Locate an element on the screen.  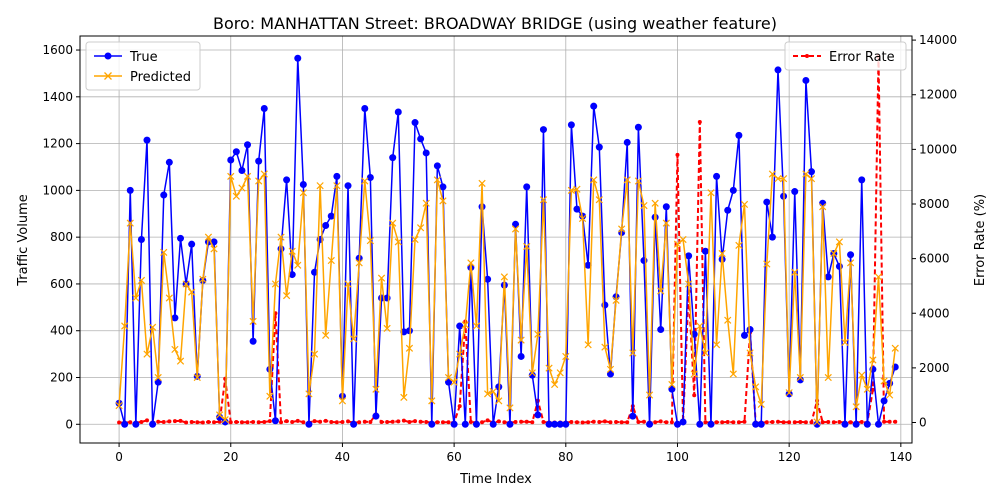
x-tick-label: 80 is located at coordinates (565, 457).